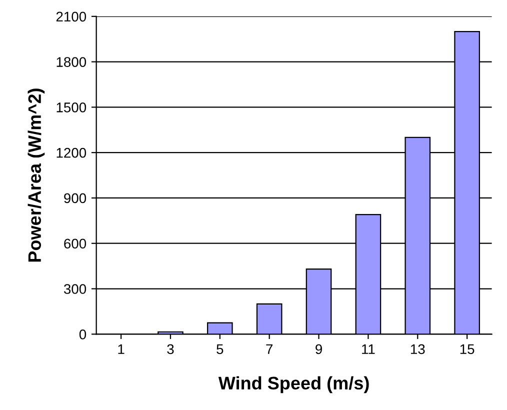  Describe the element at coordinates (75, 198) in the screenshot. I see `y-tick-label: 900` at that location.